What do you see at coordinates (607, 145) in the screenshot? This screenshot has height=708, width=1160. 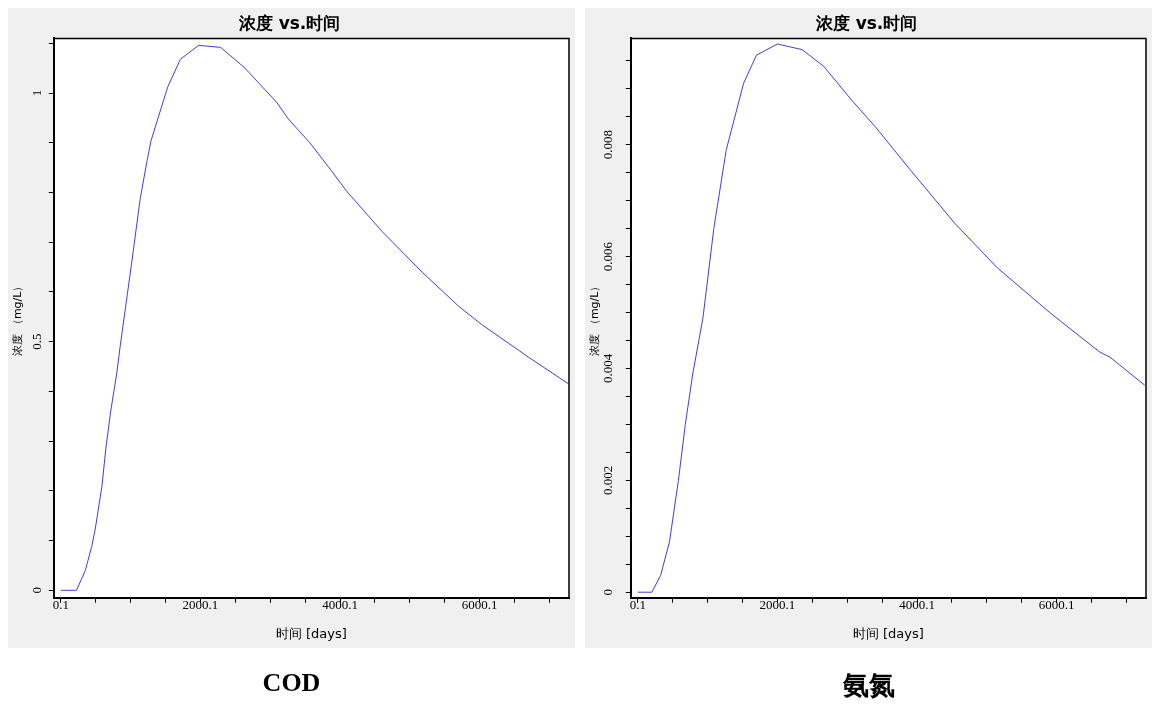 I see `y-tick-label: 0.008` at bounding box center [607, 145].